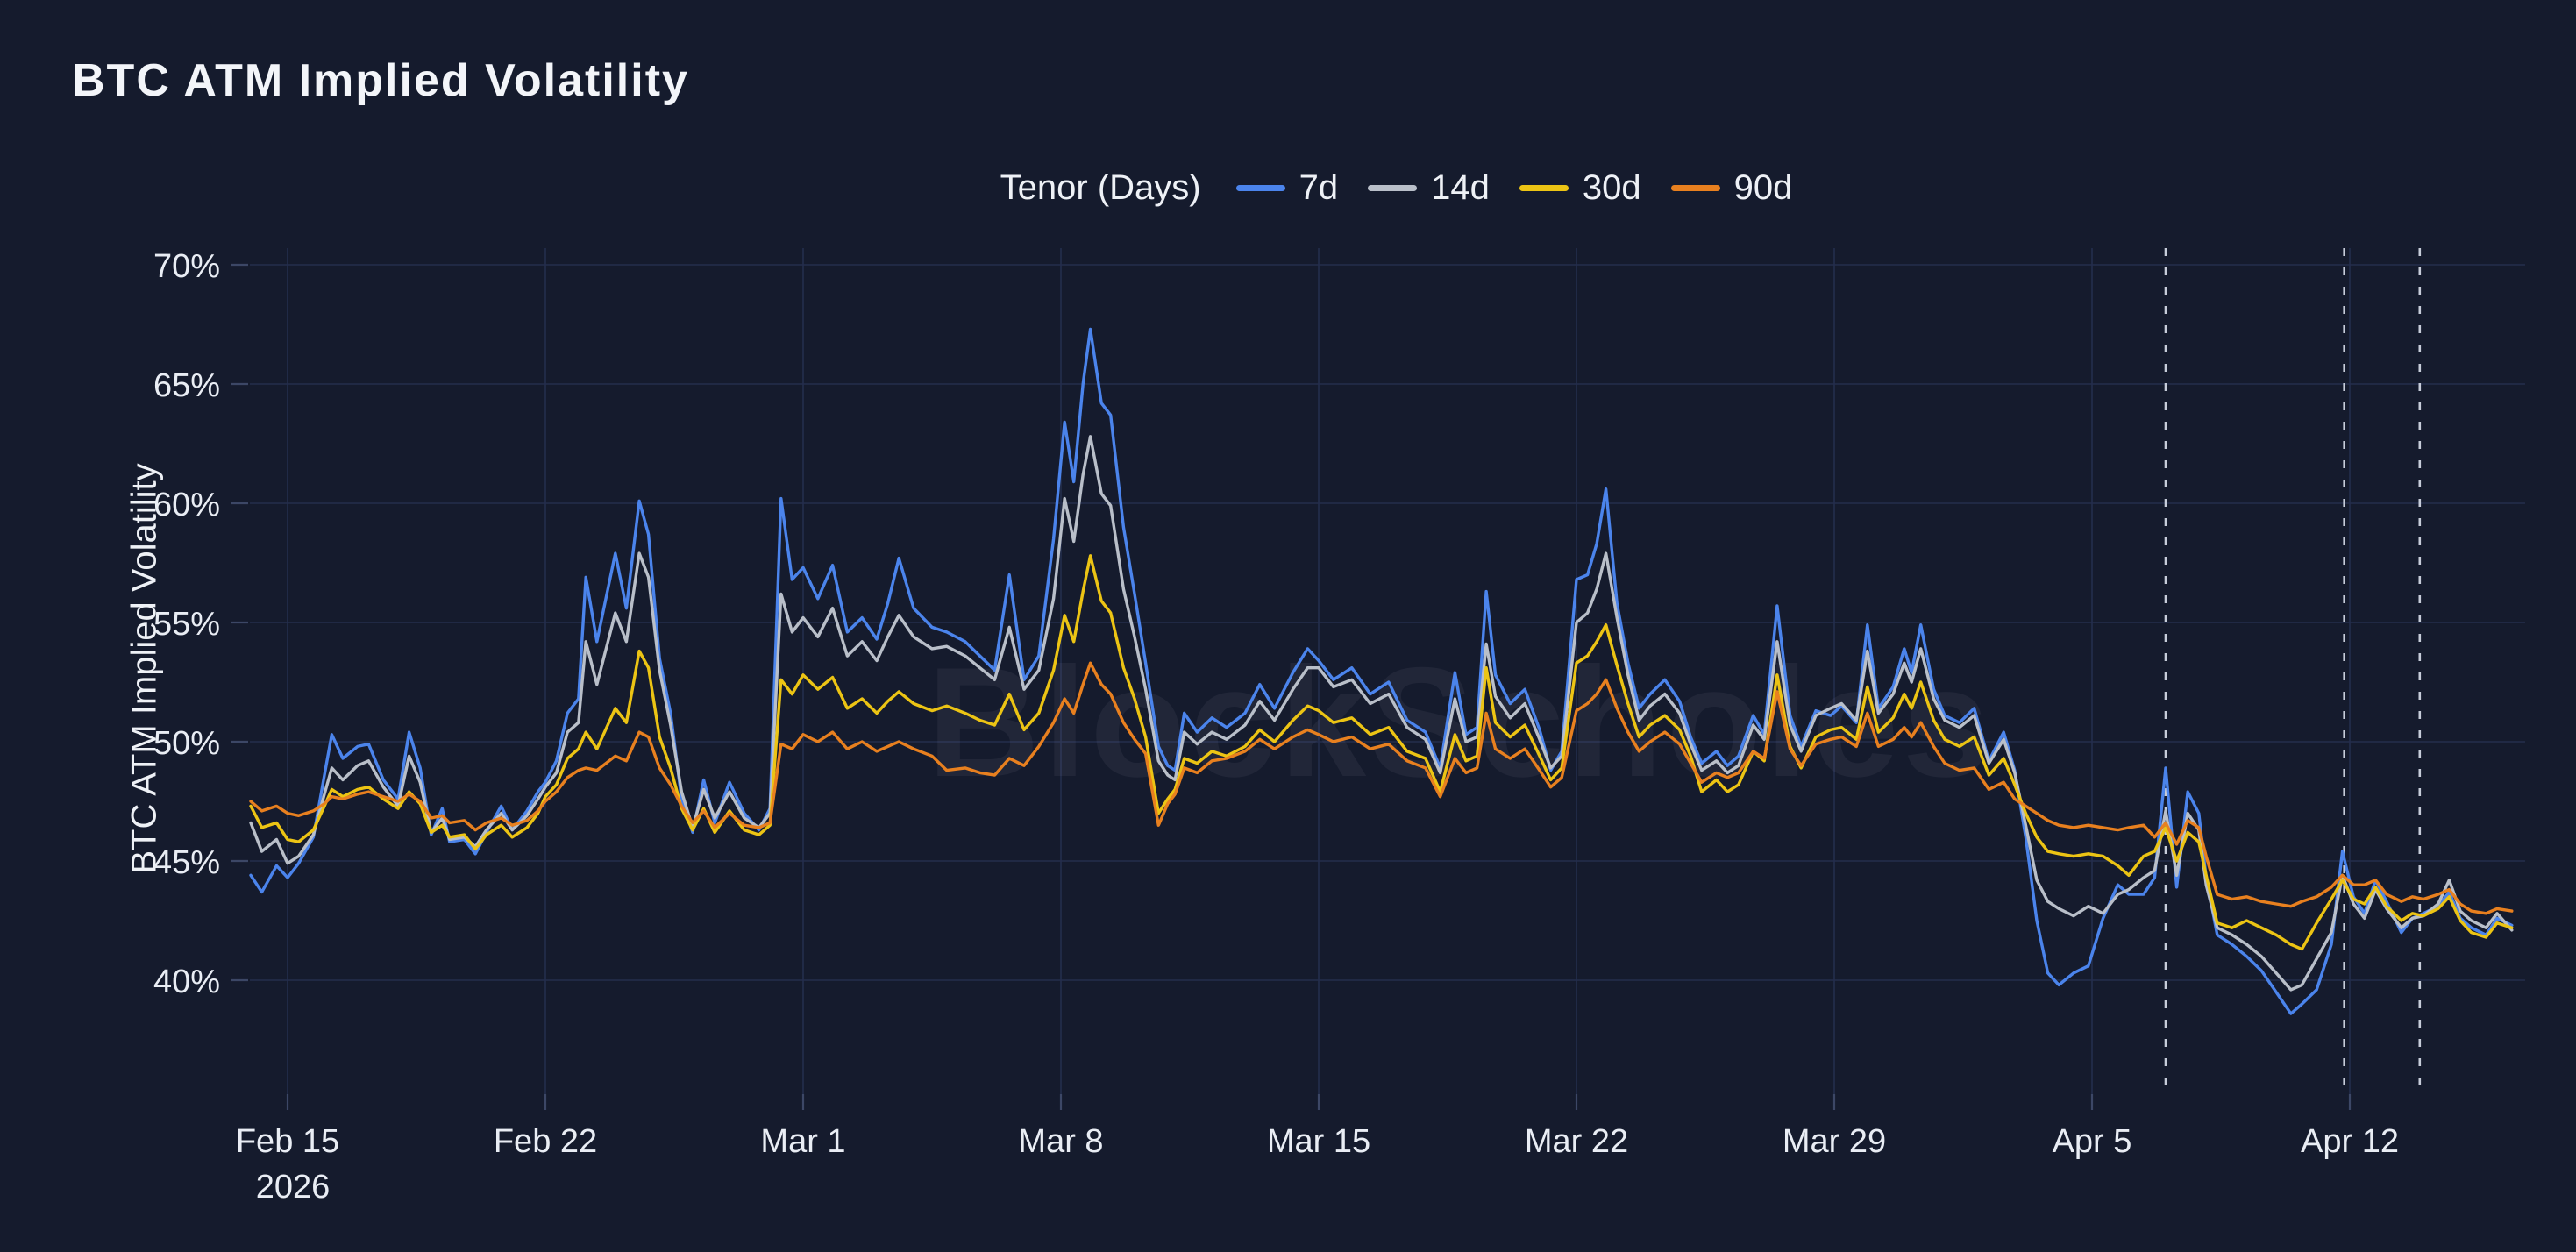 The image size is (2576, 1252). Describe the element at coordinates (1514, 188) in the screenshot. I see `legend-items: 7d 14d 30d 90d` at that location.